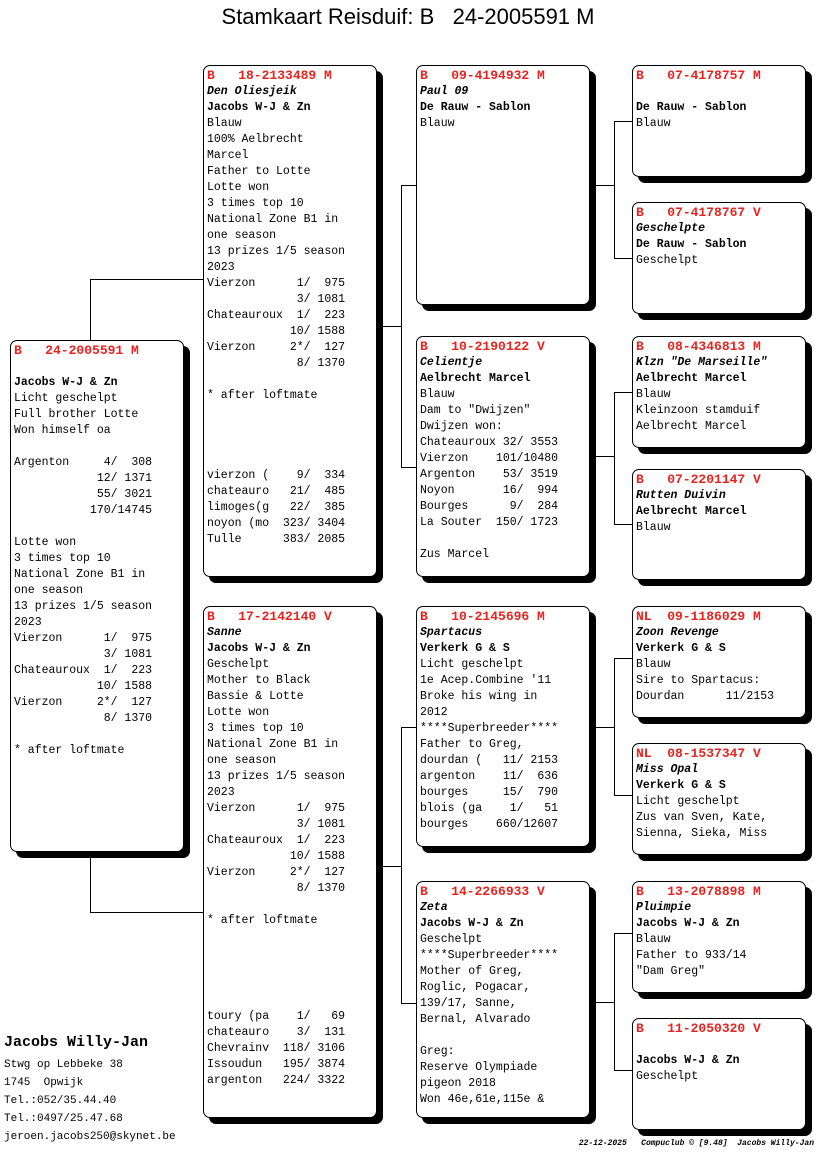 This screenshot has height=1172, width=816. Describe the element at coordinates (461, 426) in the screenshot. I see `info-line: Dwijzen won:` at that location.